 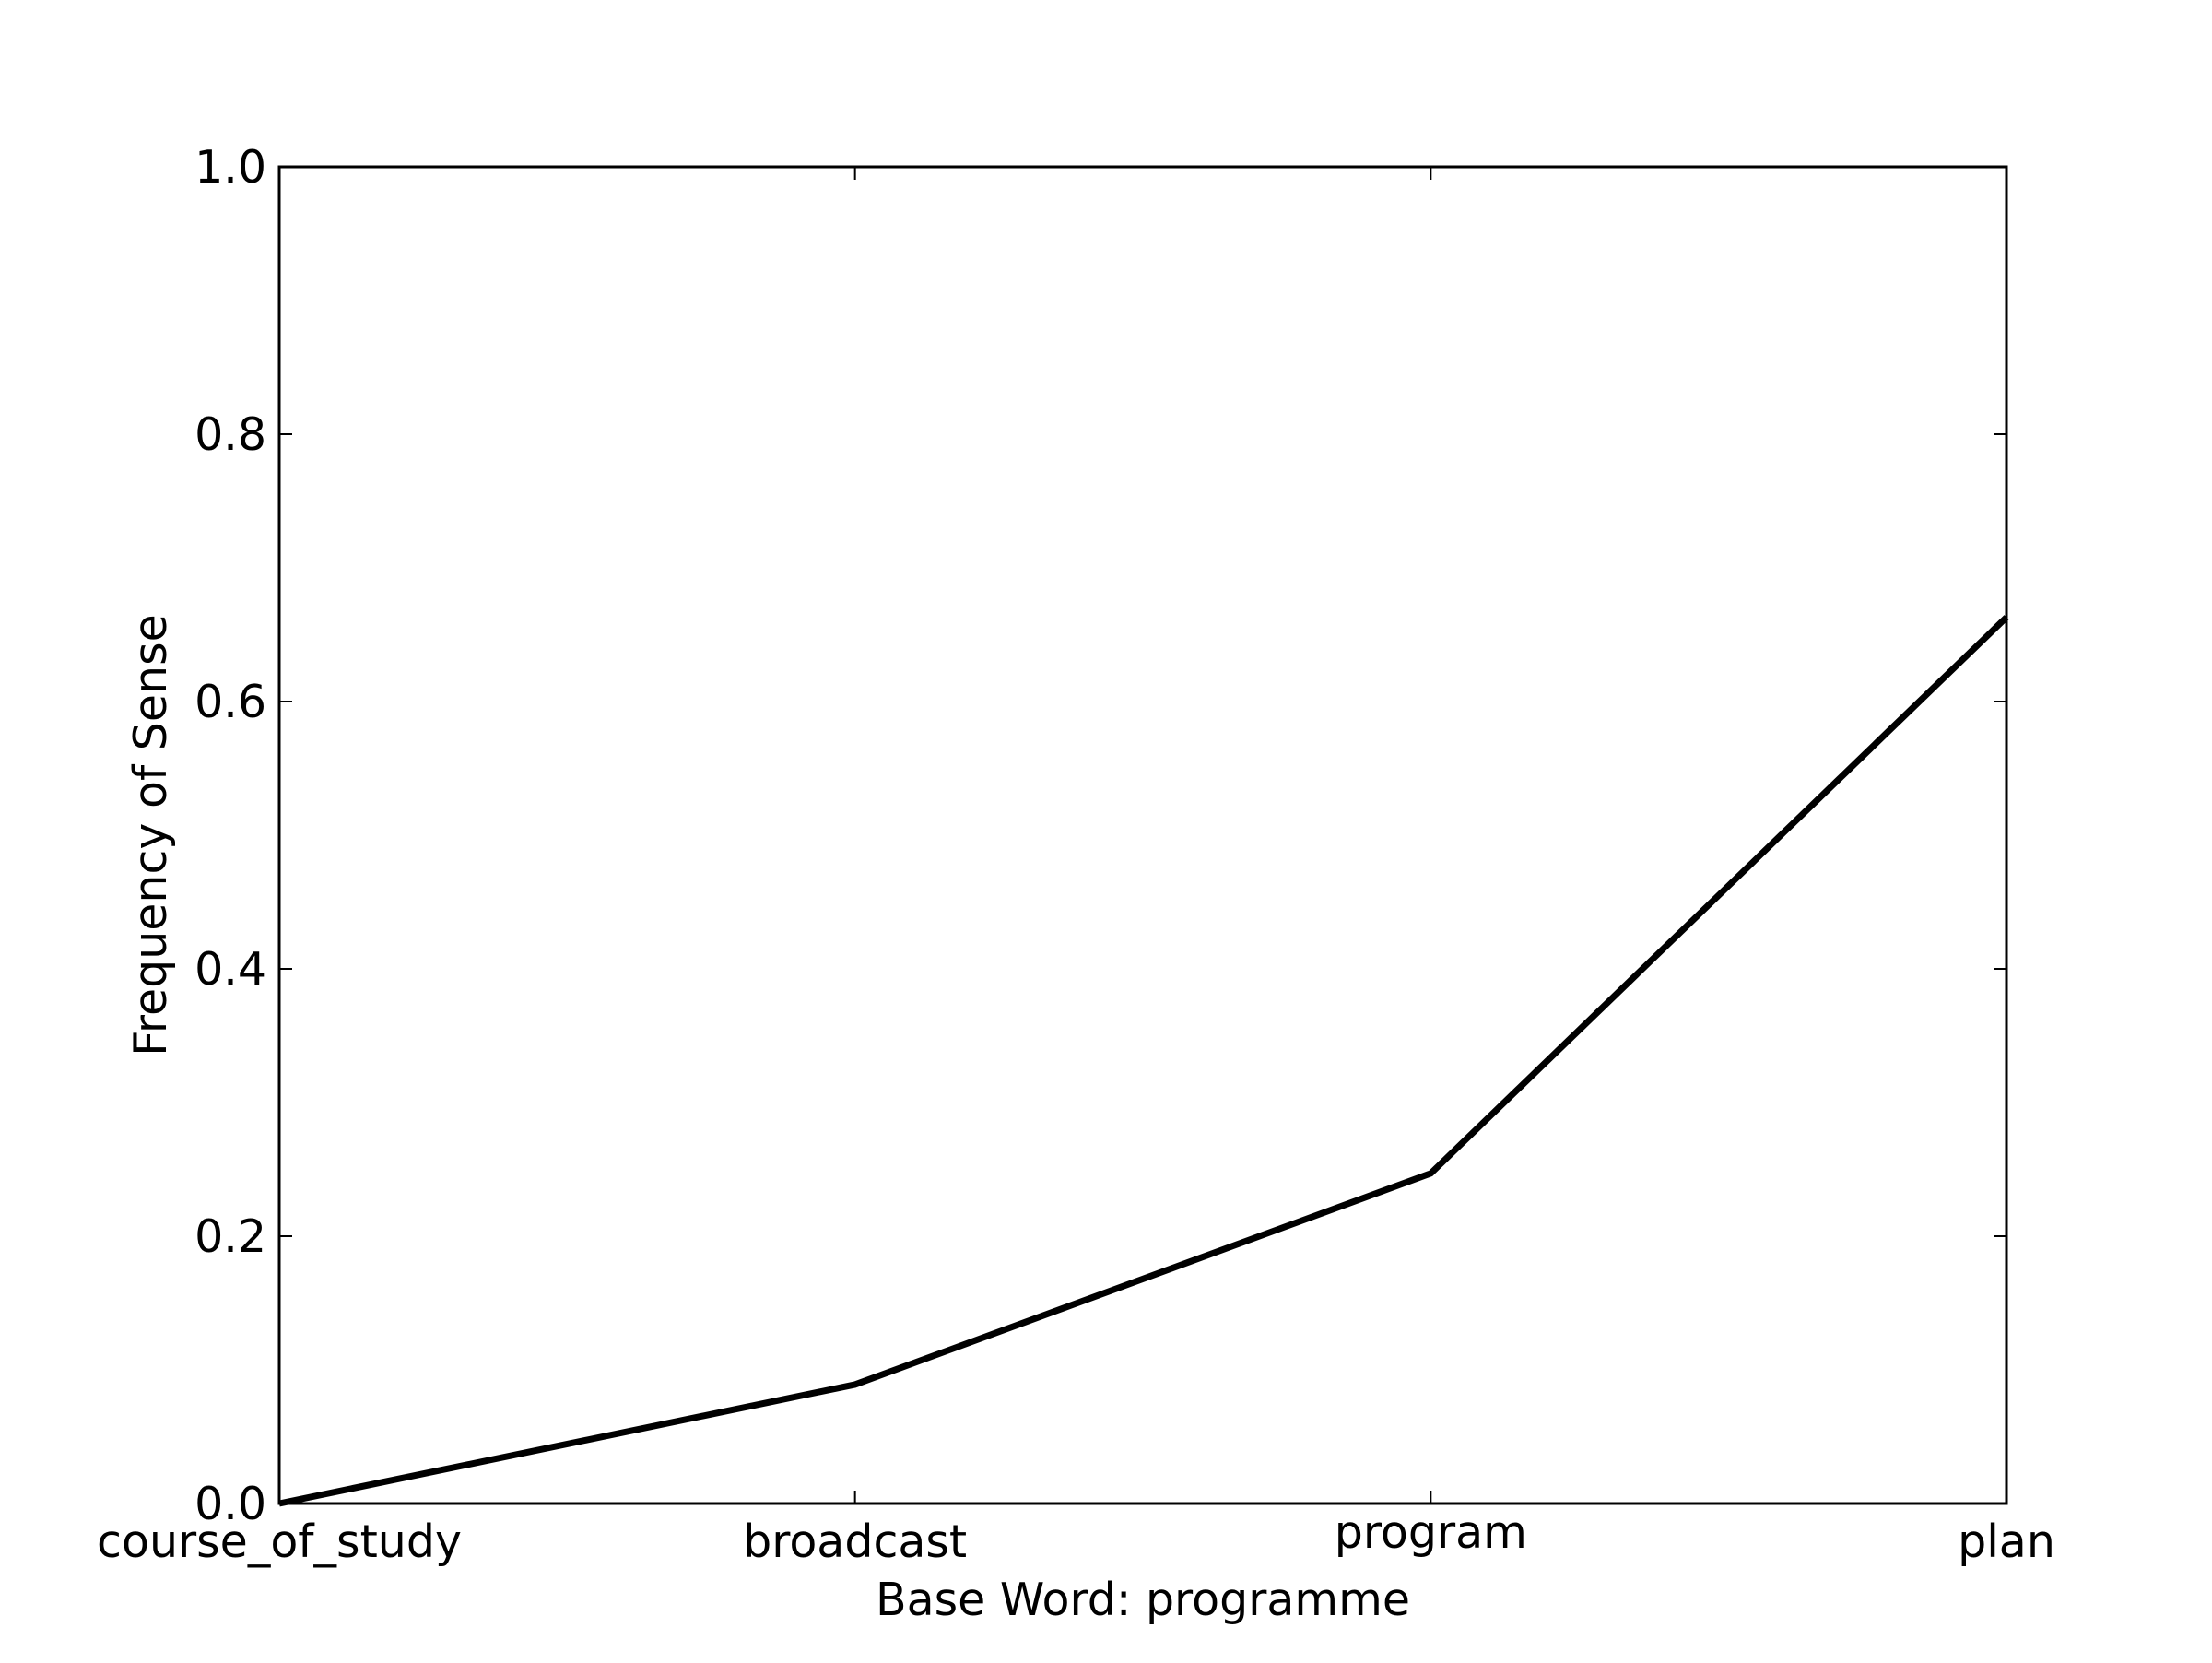 What do you see at coordinates (230, 1504) in the screenshot?
I see `y-tick-label: 0.0` at bounding box center [230, 1504].